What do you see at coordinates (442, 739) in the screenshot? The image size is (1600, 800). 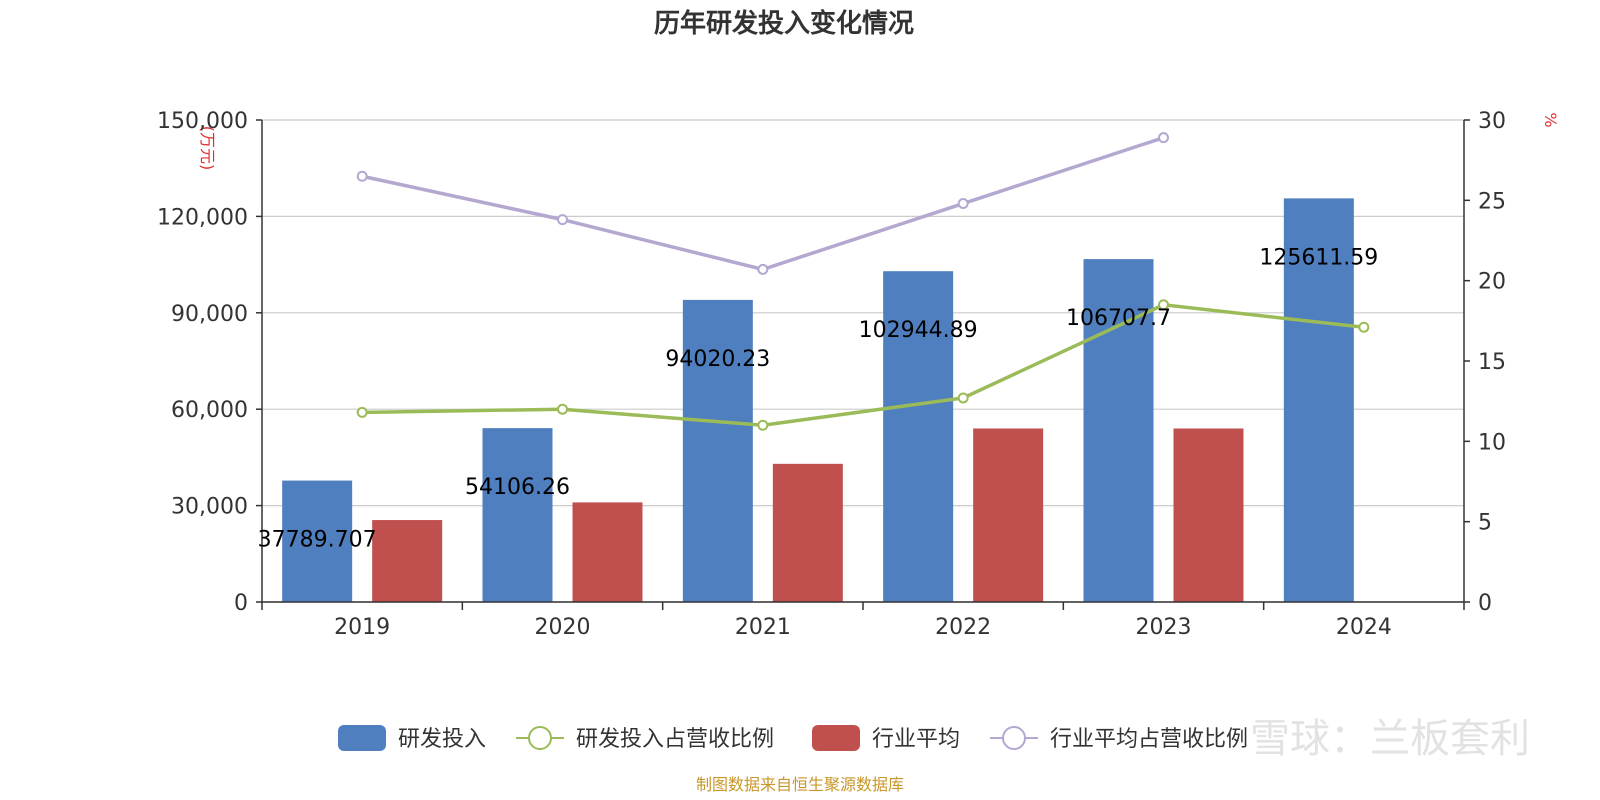 I see `legend-label: 研发投入` at bounding box center [442, 739].